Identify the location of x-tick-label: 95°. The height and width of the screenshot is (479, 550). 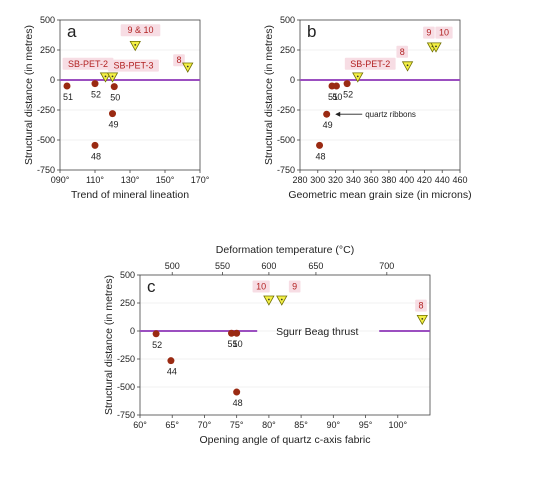
(366, 425).